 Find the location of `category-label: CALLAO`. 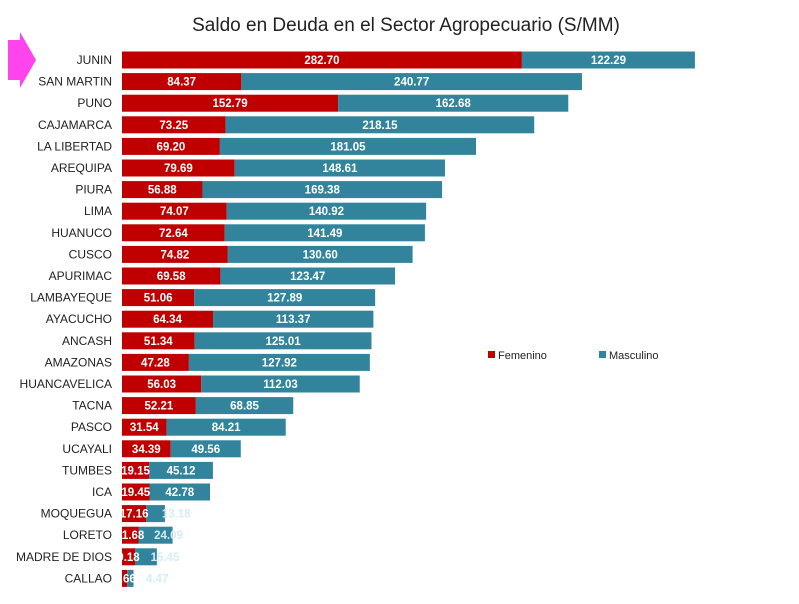

category-label: CALLAO is located at coordinates (88, 578).